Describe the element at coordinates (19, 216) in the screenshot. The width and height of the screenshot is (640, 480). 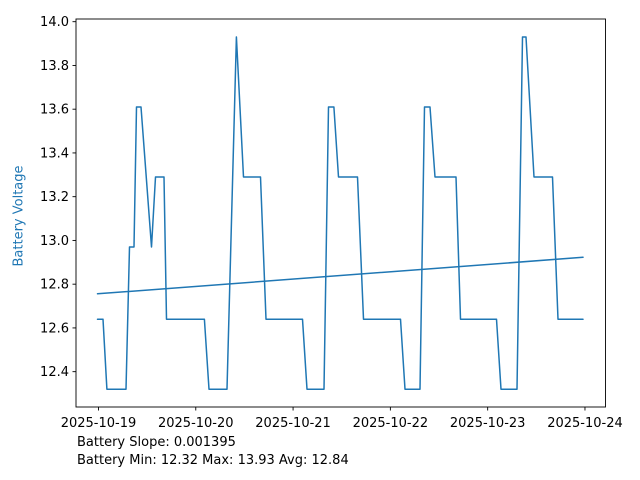
I see `y-axis-title: Battery Voltage` at that location.